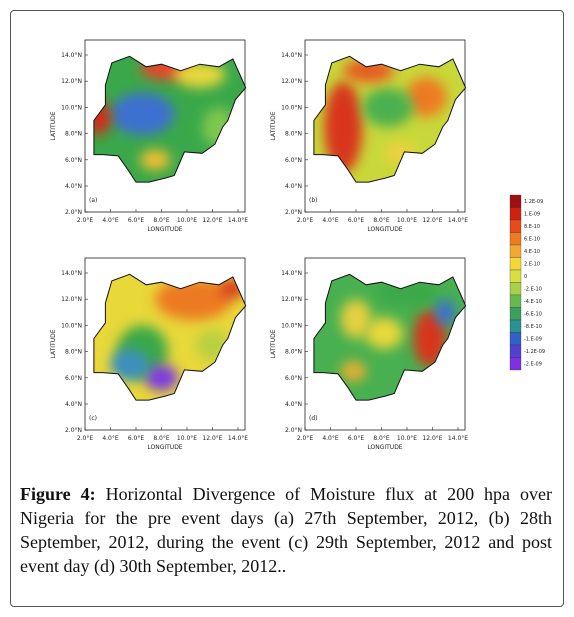 The height and width of the screenshot is (617, 574). What do you see at coordinates (532, 265) in the screenshot?
I see `colorbar-label: 2.E-10` at bounding box center [532, 265].